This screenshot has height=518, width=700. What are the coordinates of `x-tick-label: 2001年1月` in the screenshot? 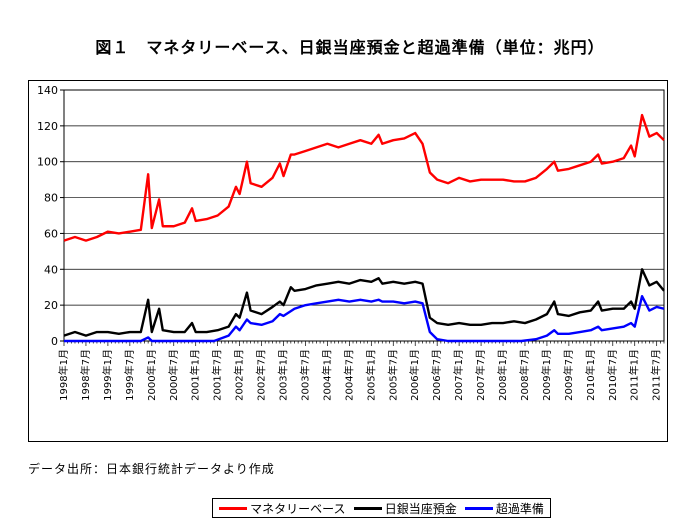 It's located at (195, 375).